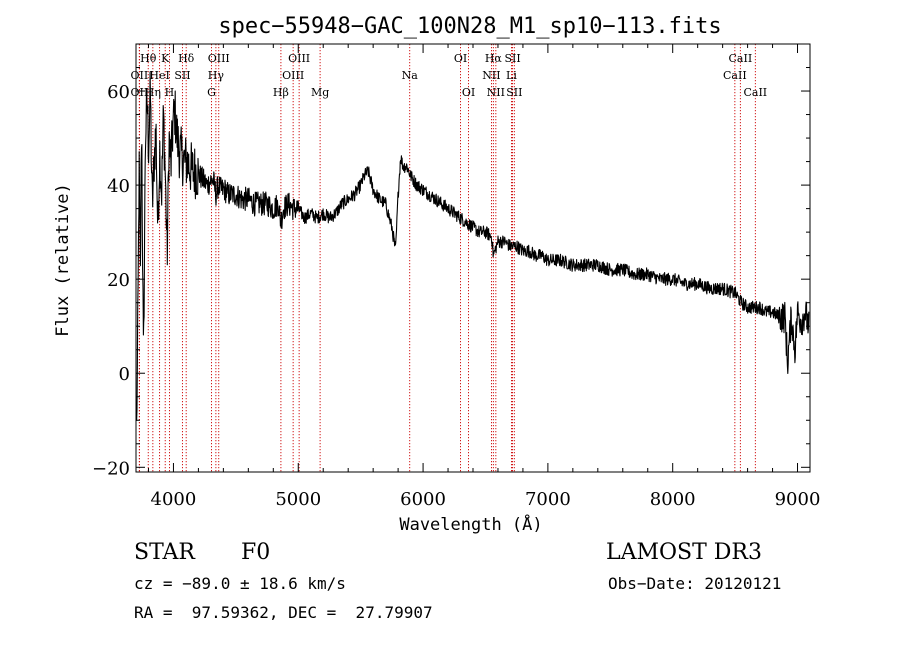 This screenshot has height=649, width=900. Describe the element at coordinates (216, 75) in the screenshot. I see `line-annotation-label: Hγ` at that location.